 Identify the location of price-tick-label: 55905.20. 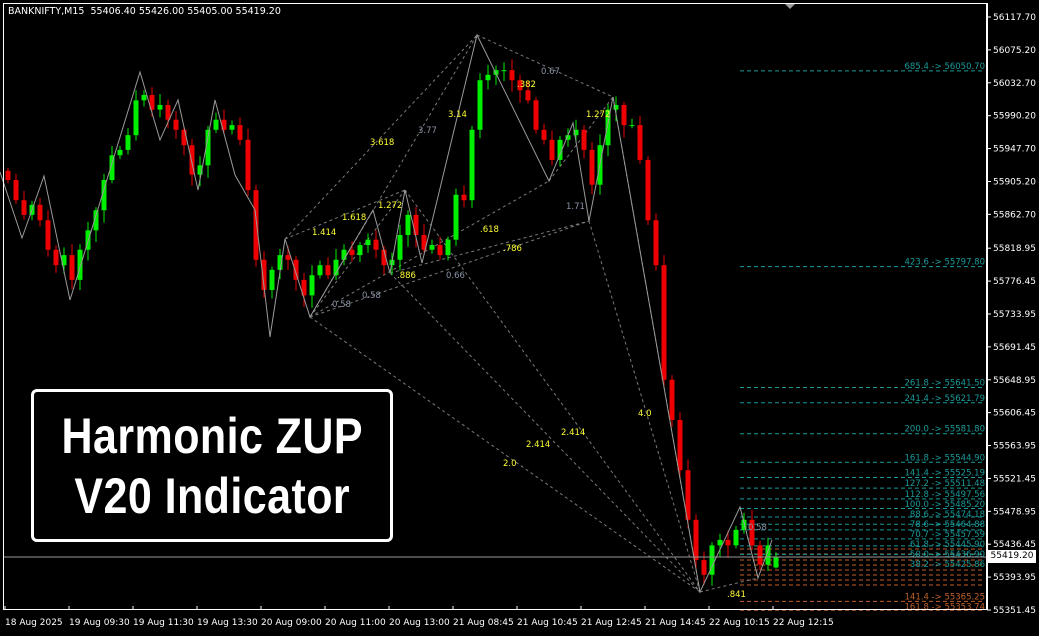
(1014, 182).